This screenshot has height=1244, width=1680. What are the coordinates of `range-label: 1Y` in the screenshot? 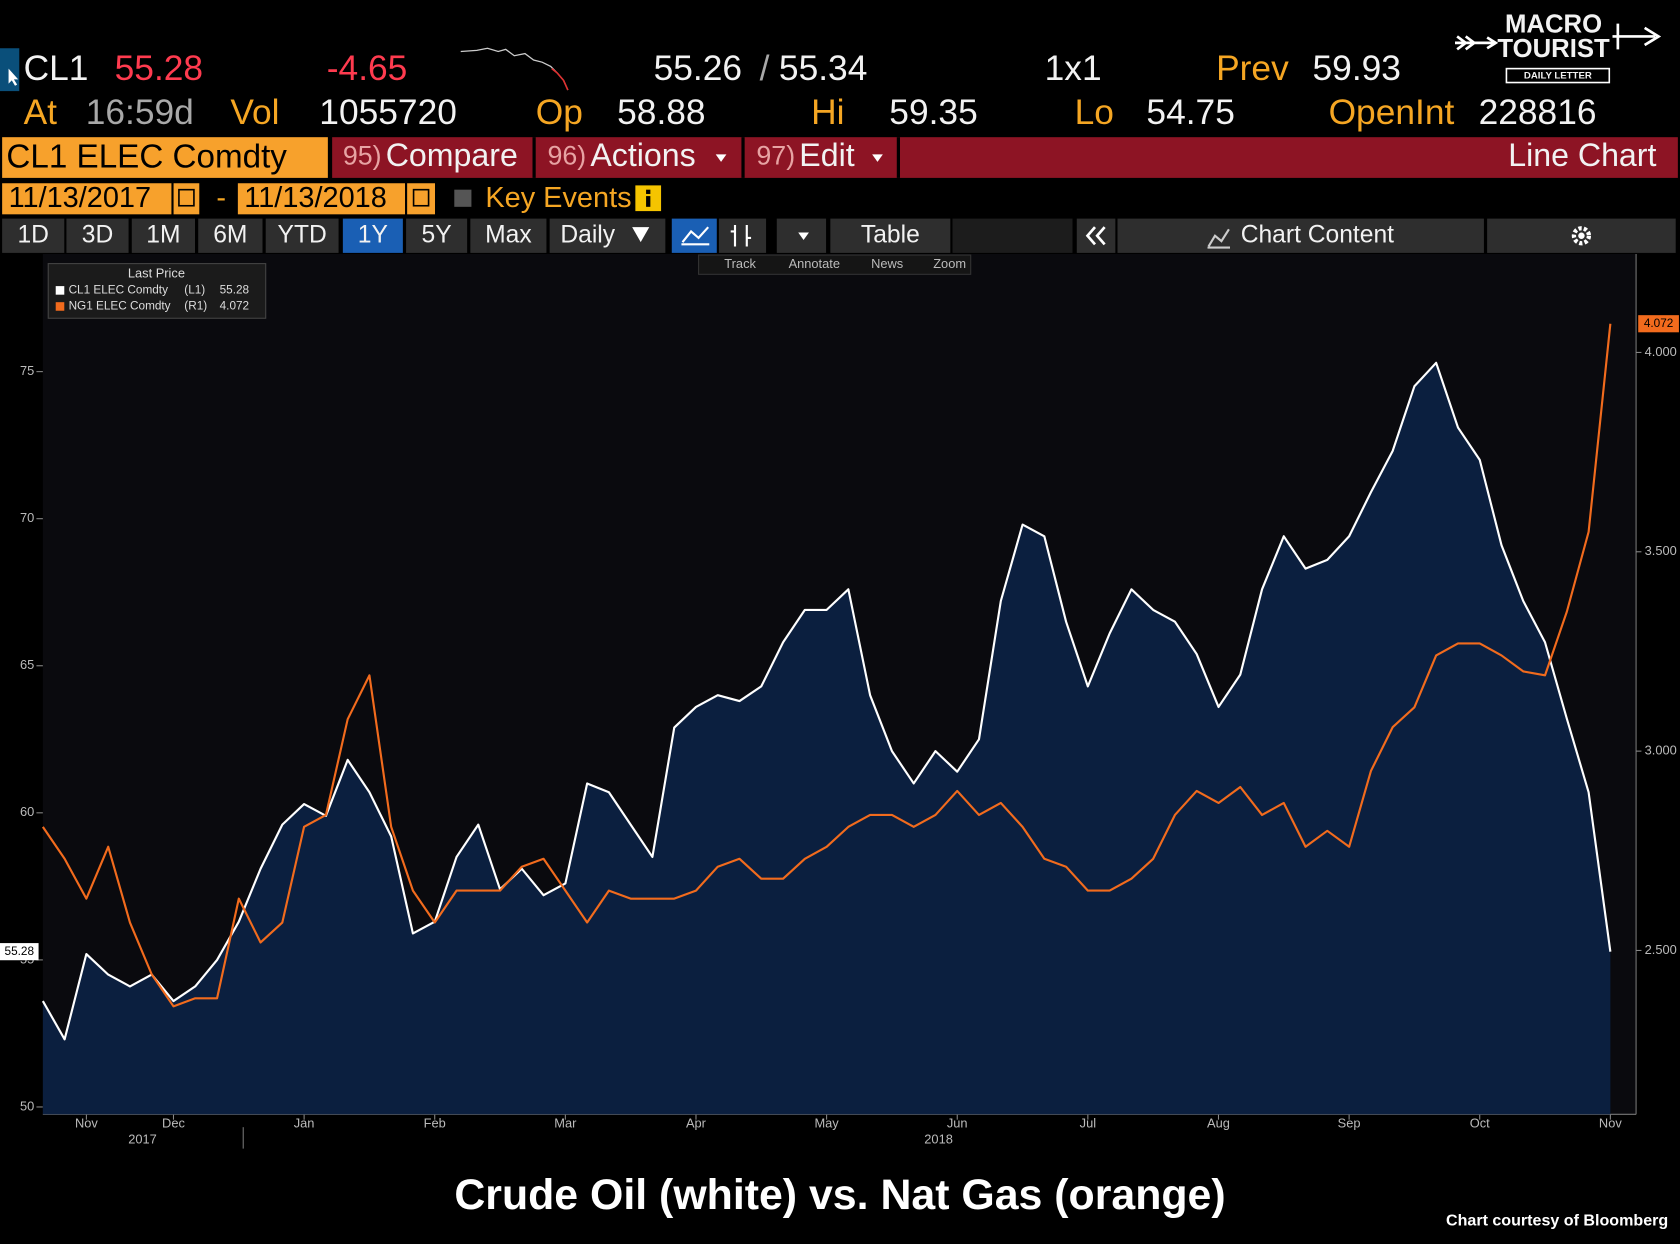 It's located at (373, 234).